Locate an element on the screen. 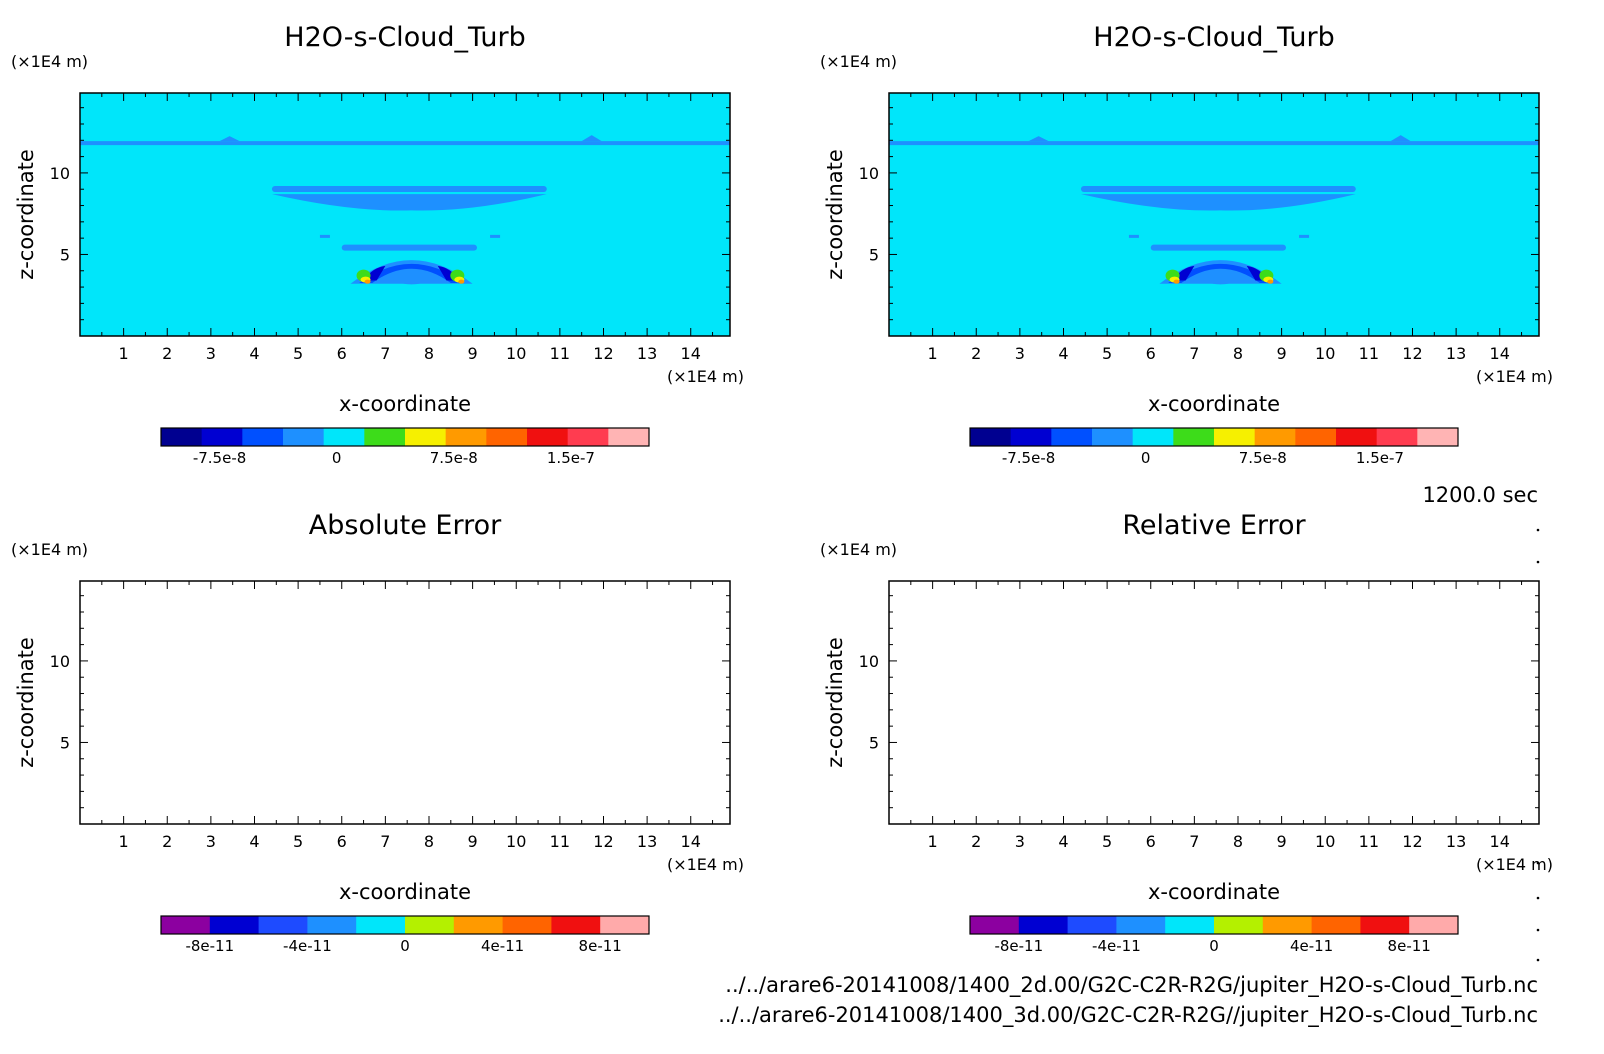 The width and height of the screenshot is (1604, 1054). x-tick-label: 8 is located at coordinates (1238, 841).